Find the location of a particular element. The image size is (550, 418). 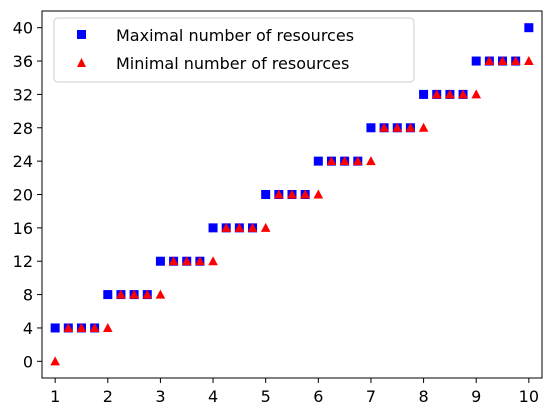

y-axis: 0 4 8 12 16 20 24 28 32 36 40 is located at coordinates (27, 195).